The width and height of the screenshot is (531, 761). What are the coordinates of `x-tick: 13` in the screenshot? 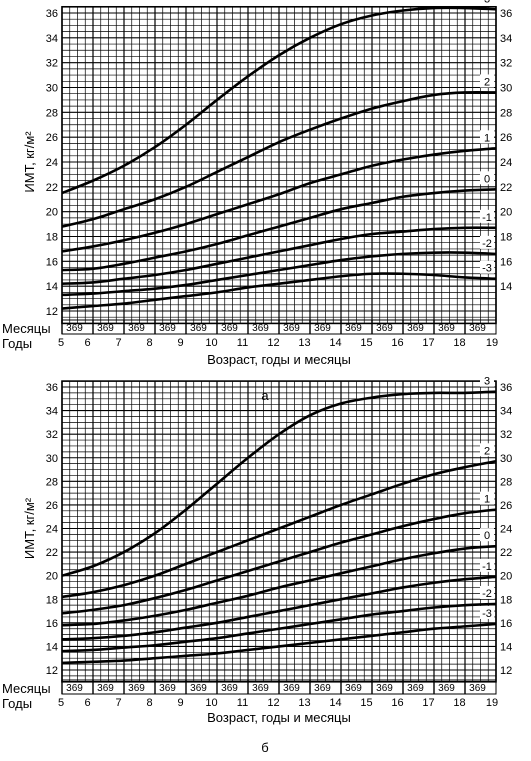 It's located at (304, 343).